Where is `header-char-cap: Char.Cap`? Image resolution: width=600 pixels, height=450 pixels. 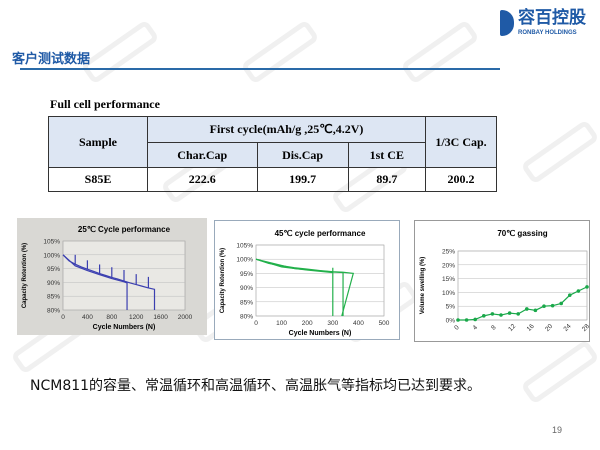
header-char-cap: Char.Cap is located at coordinates (202, 155).